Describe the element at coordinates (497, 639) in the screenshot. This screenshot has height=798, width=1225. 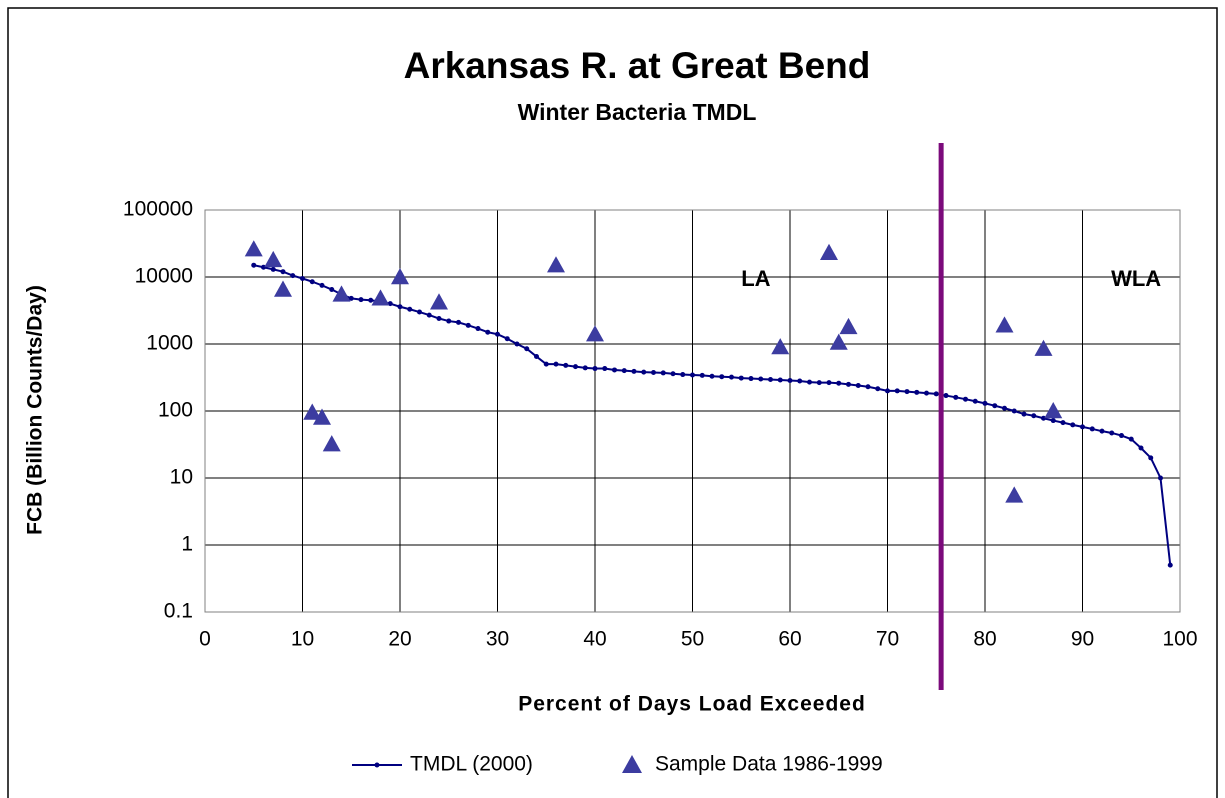
I see `x-tick-label: 30` at that location.